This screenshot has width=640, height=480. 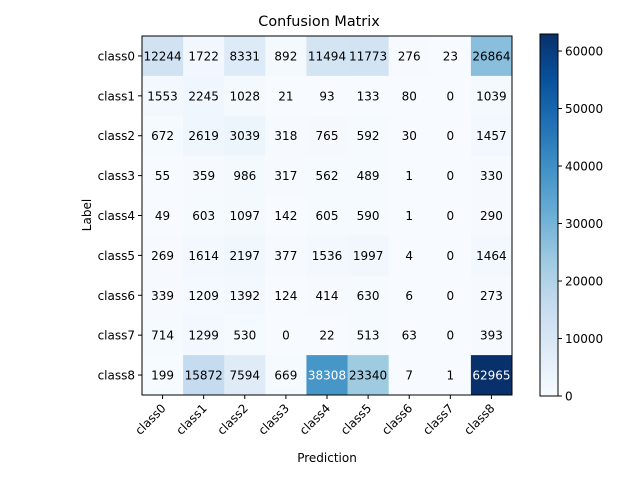 What do you see at coordinates (285, 256) in the screenshot?
I see `cell-value-label: 377` at bounding box center [285, 256].